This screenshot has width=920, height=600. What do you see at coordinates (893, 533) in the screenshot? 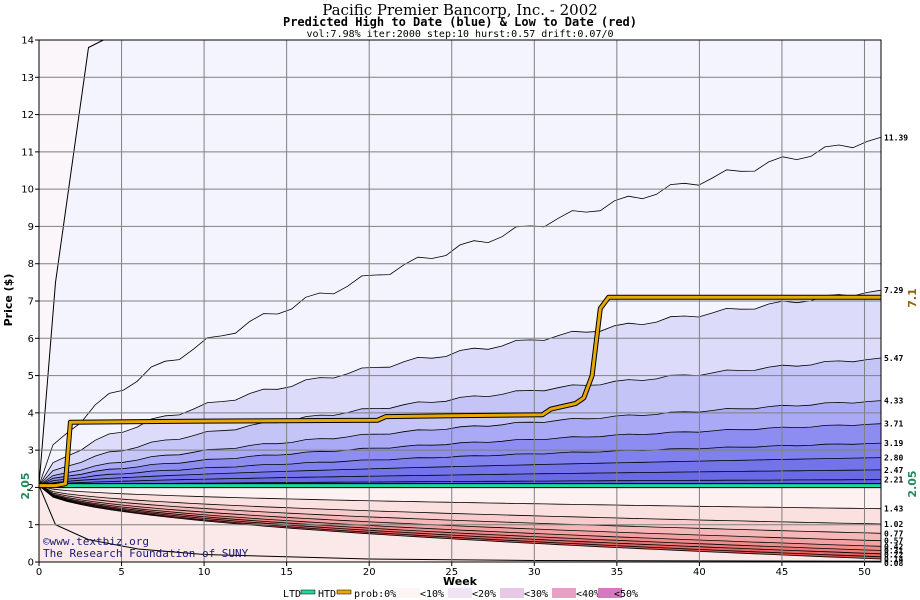
I see `quantile-label: 0.77` at bounding box center [893, 533].